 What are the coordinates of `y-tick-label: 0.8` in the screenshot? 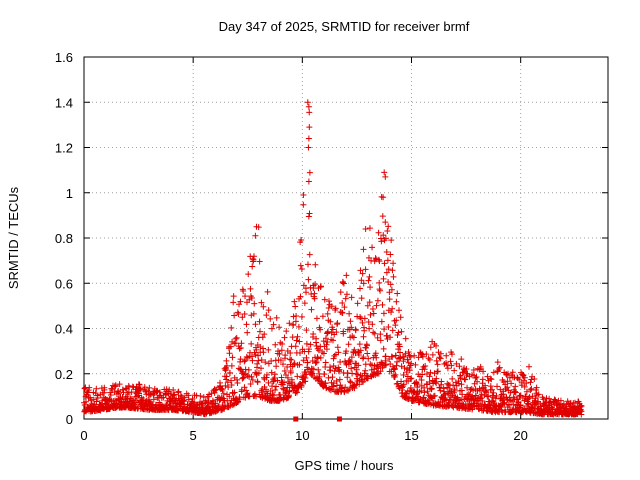 It's located at (64, 238).